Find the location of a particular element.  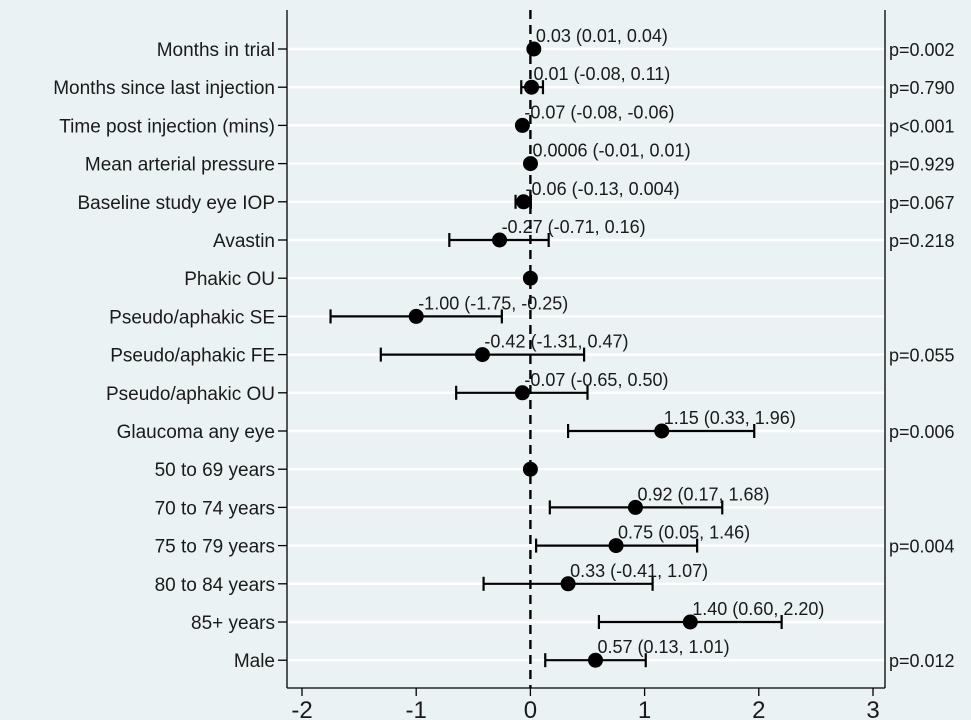

y-tick-label: Pseudo/aphakic FE is located at coordinates (192, 356).